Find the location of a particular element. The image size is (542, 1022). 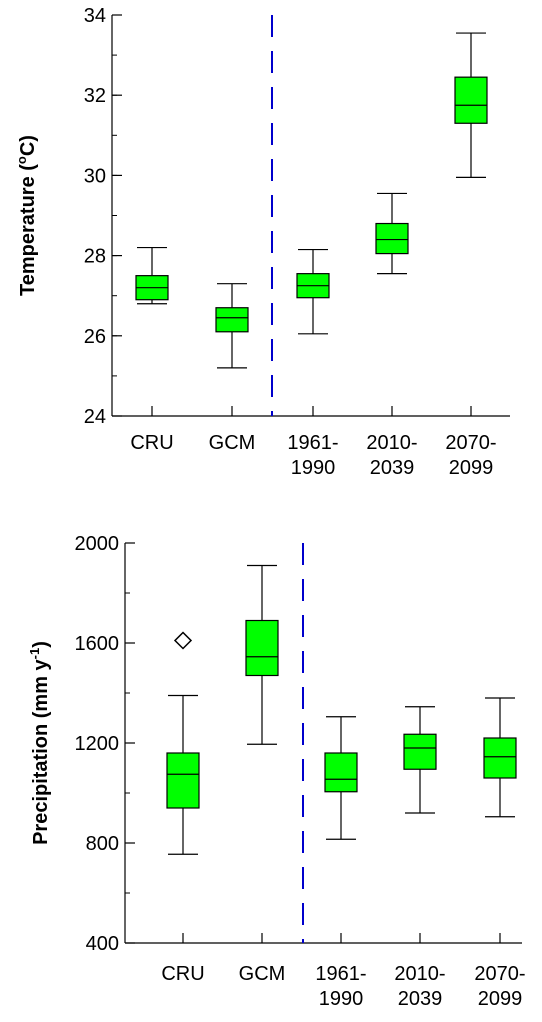

y-axis-title-superscript: o is located at coordinates (21, 160).